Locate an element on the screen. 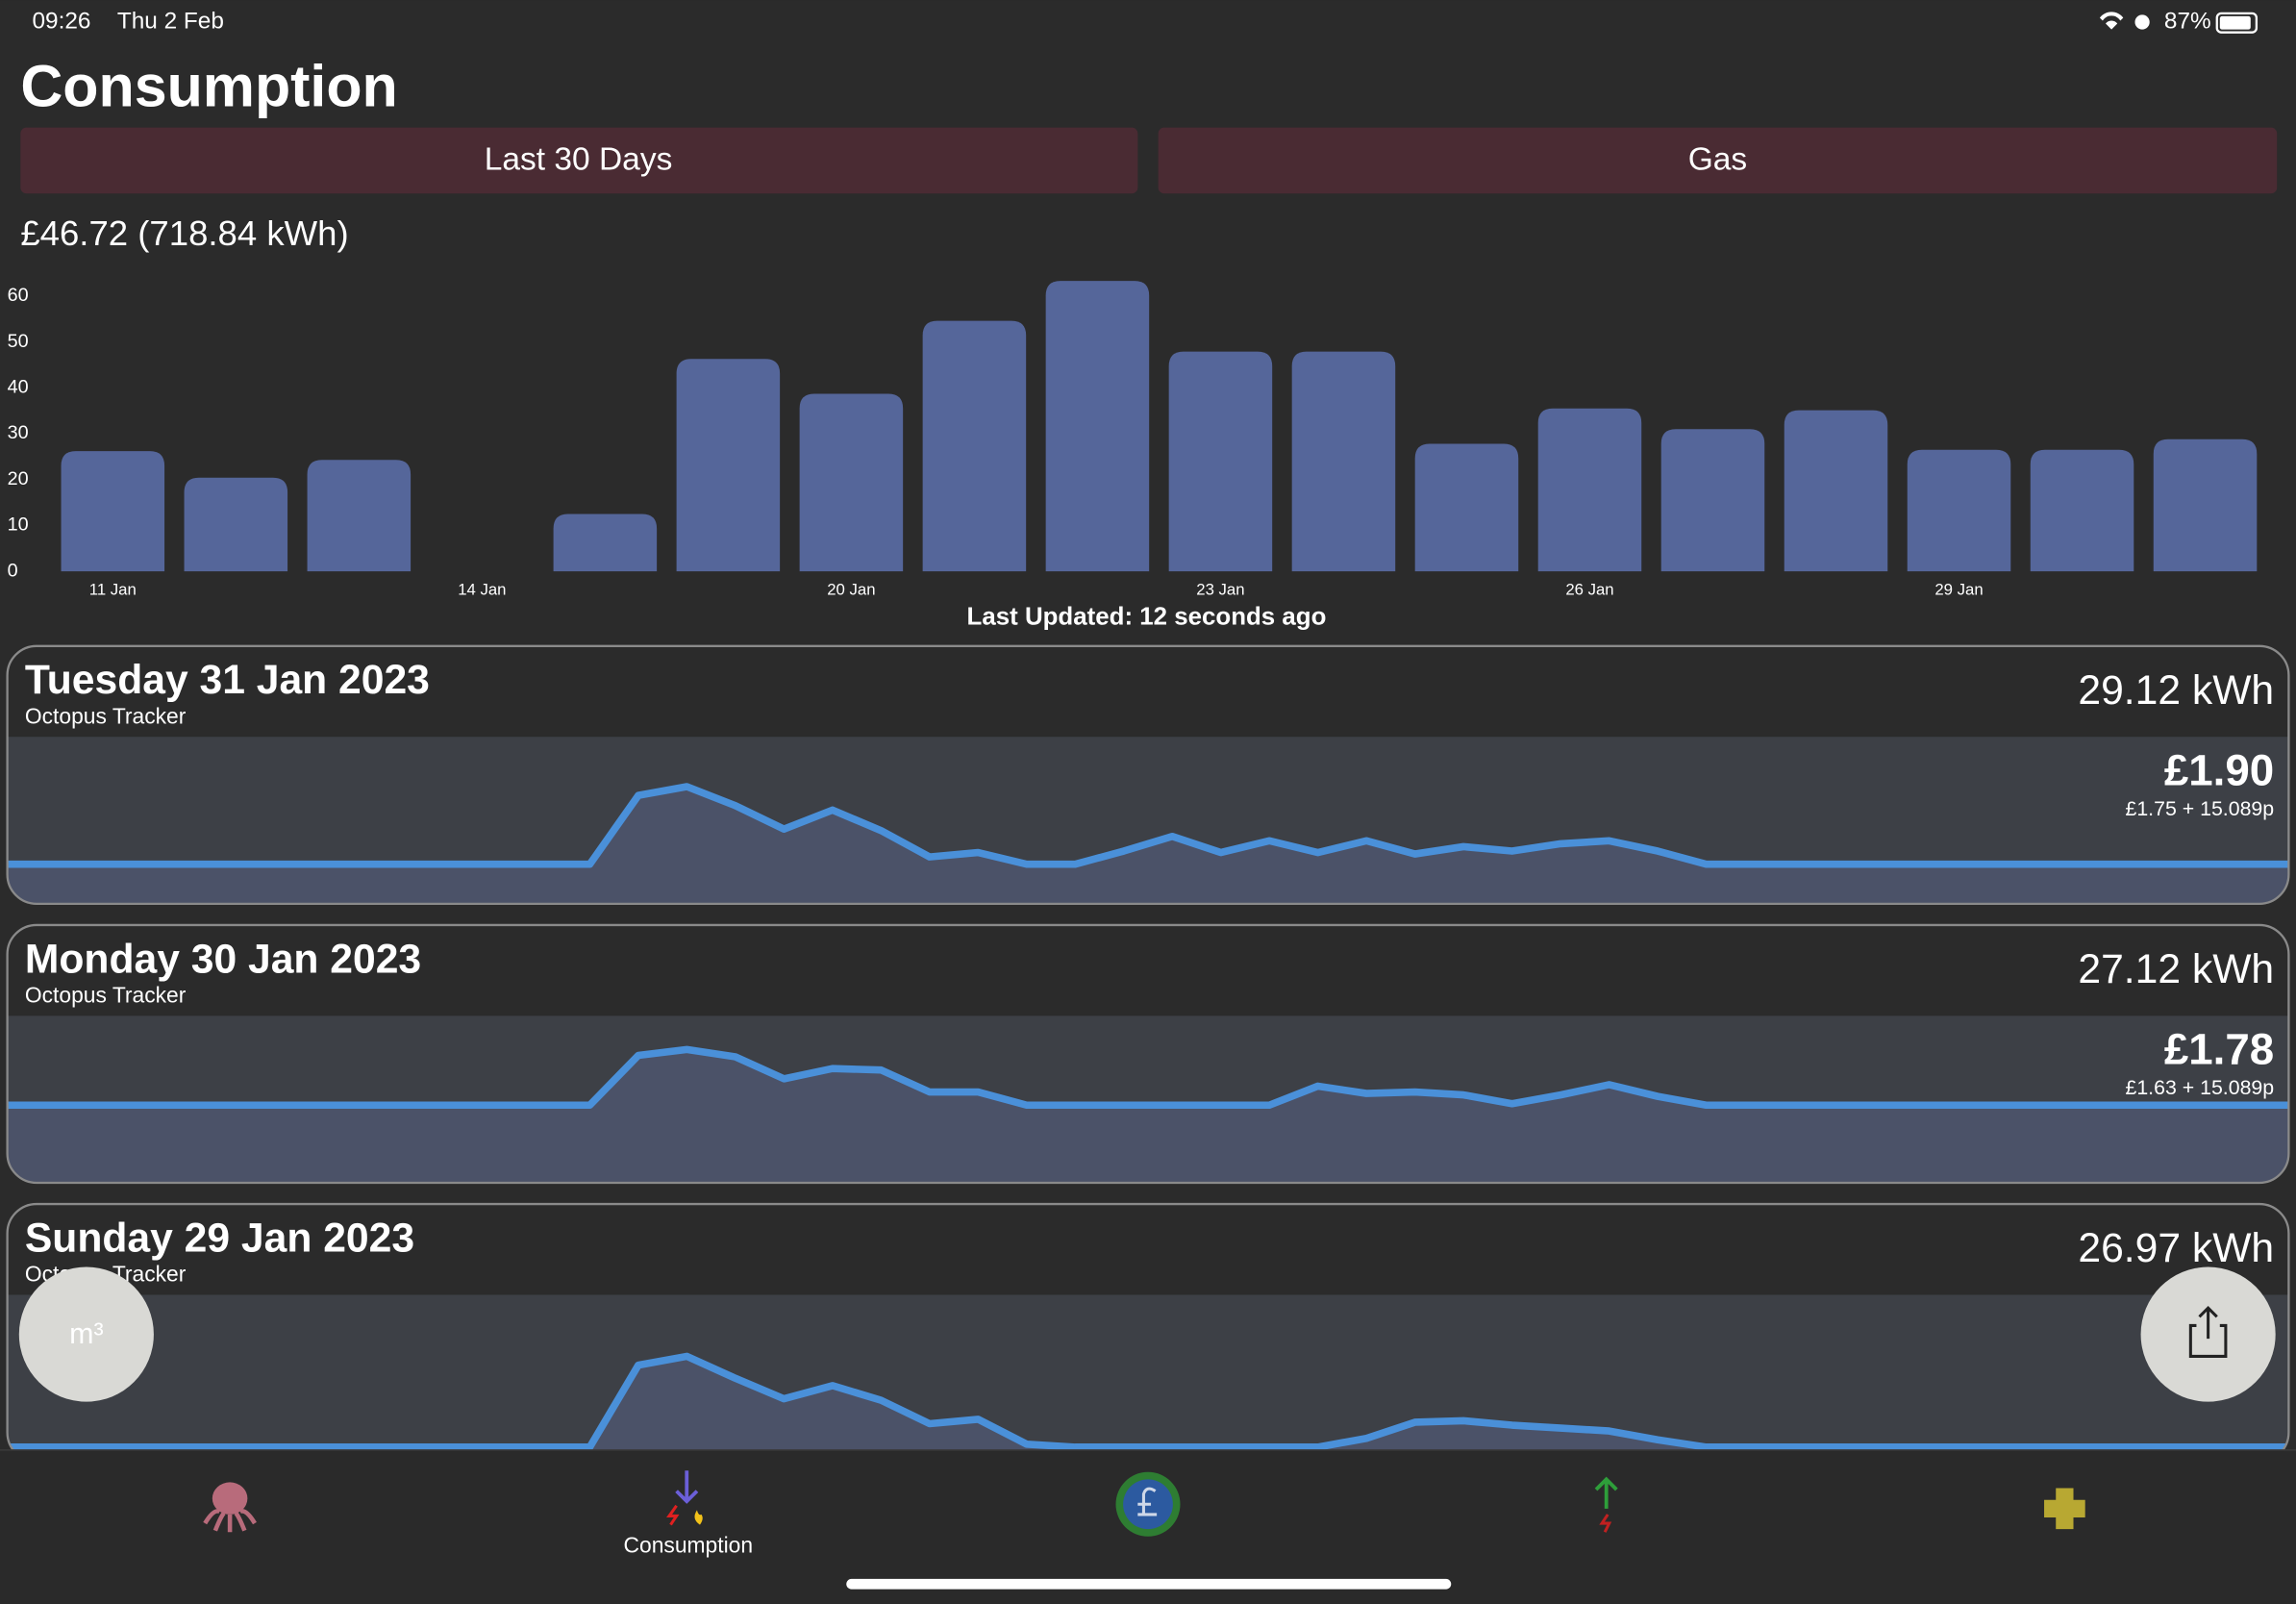  chart-background is located at coordinates (1148, 1378).